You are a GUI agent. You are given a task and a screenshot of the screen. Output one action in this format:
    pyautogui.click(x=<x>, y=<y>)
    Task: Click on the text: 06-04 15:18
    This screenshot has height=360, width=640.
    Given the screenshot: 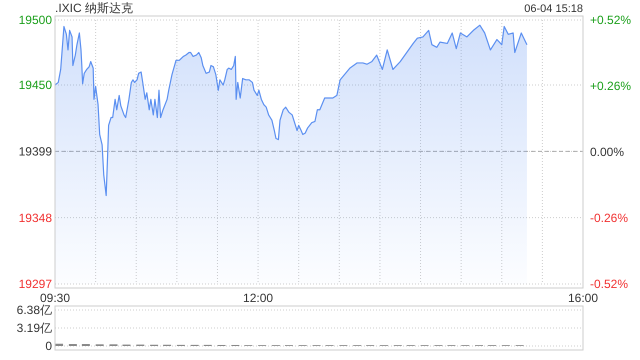 What is the action you would take?
    pyautogui.click(x=553, y=9)
    